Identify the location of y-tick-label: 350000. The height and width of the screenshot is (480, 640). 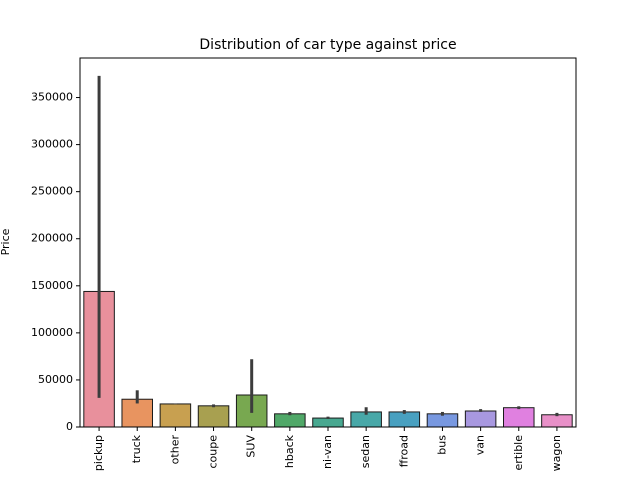
(52, 97).